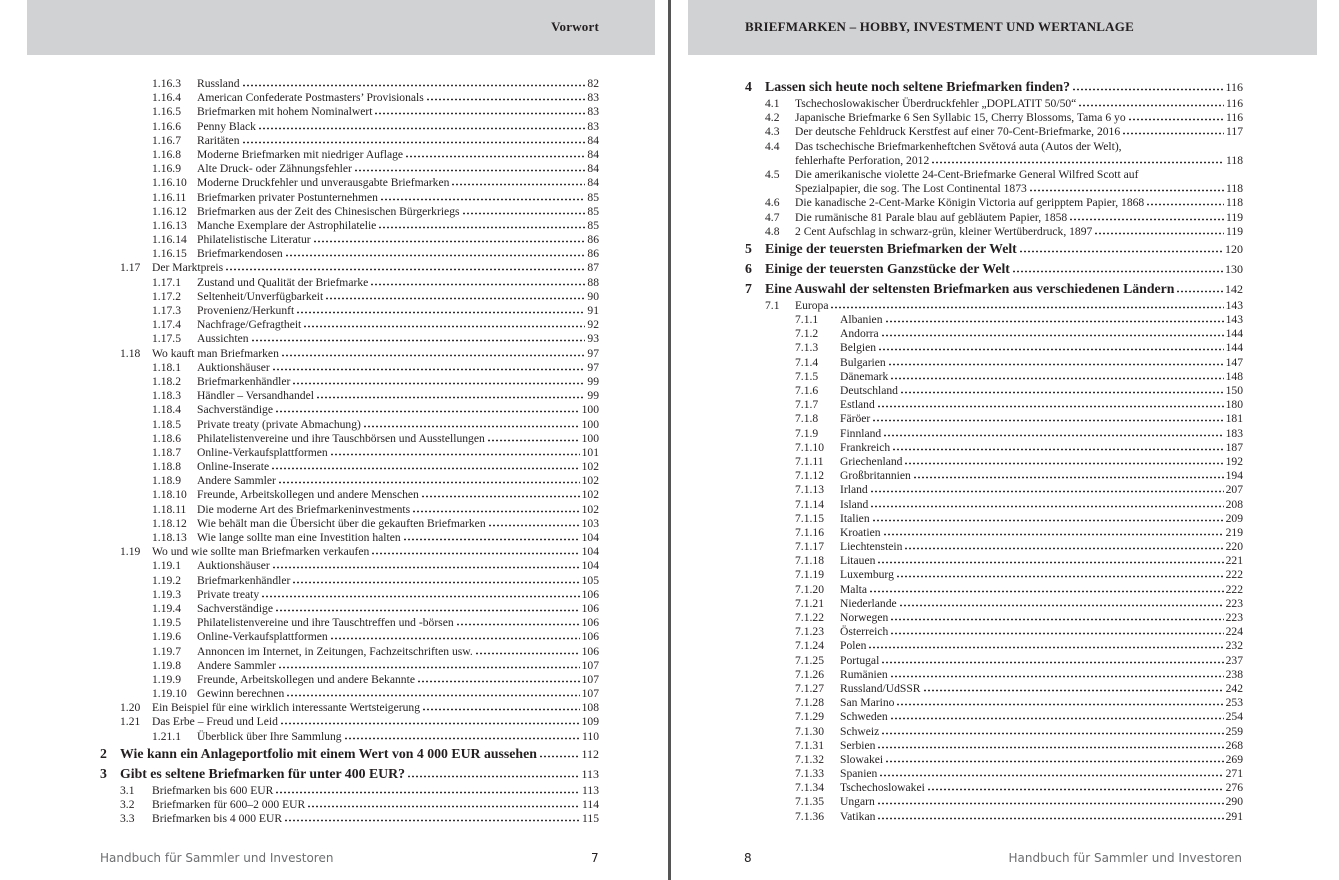 Image resolution: width=1339 pixels, height=880 pixels. Describe the element at coordinates (349, 368) in the screenshot. I see `toc-entry: 1.18.1 Auktionshäuser 97` at that location.